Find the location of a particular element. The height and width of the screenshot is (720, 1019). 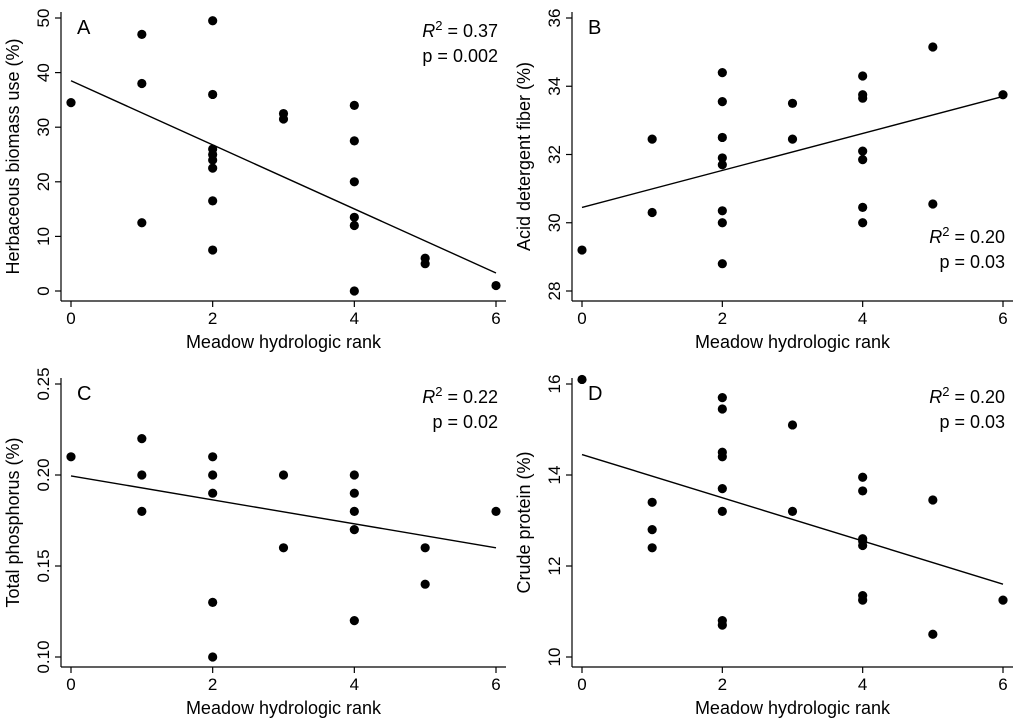

y-tick-label: 0.20 is located at coordinates (43, 474).